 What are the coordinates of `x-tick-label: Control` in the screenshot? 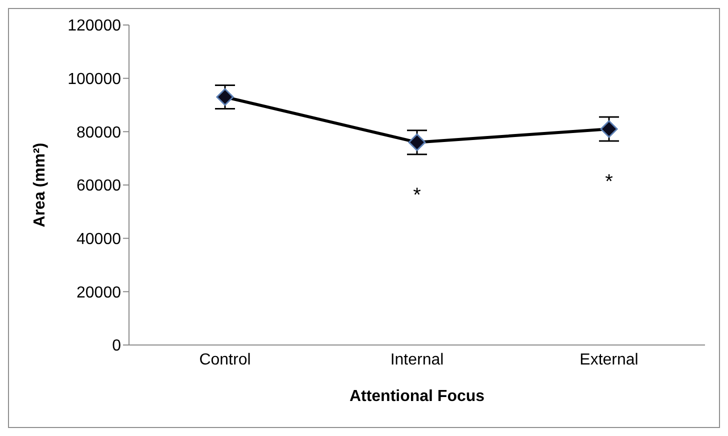 It's located at (225, 359).